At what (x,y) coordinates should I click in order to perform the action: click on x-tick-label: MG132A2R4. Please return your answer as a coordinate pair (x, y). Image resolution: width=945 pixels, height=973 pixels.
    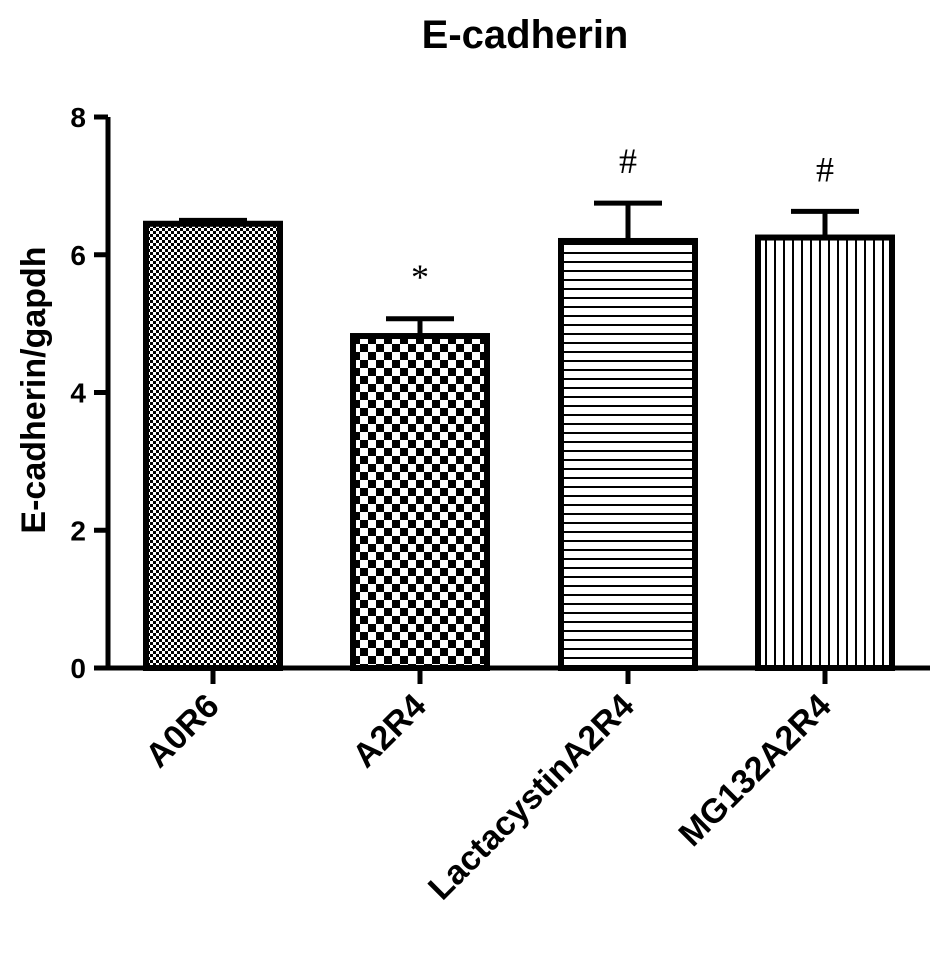
    Looking at the image, I should click on (754, 770).